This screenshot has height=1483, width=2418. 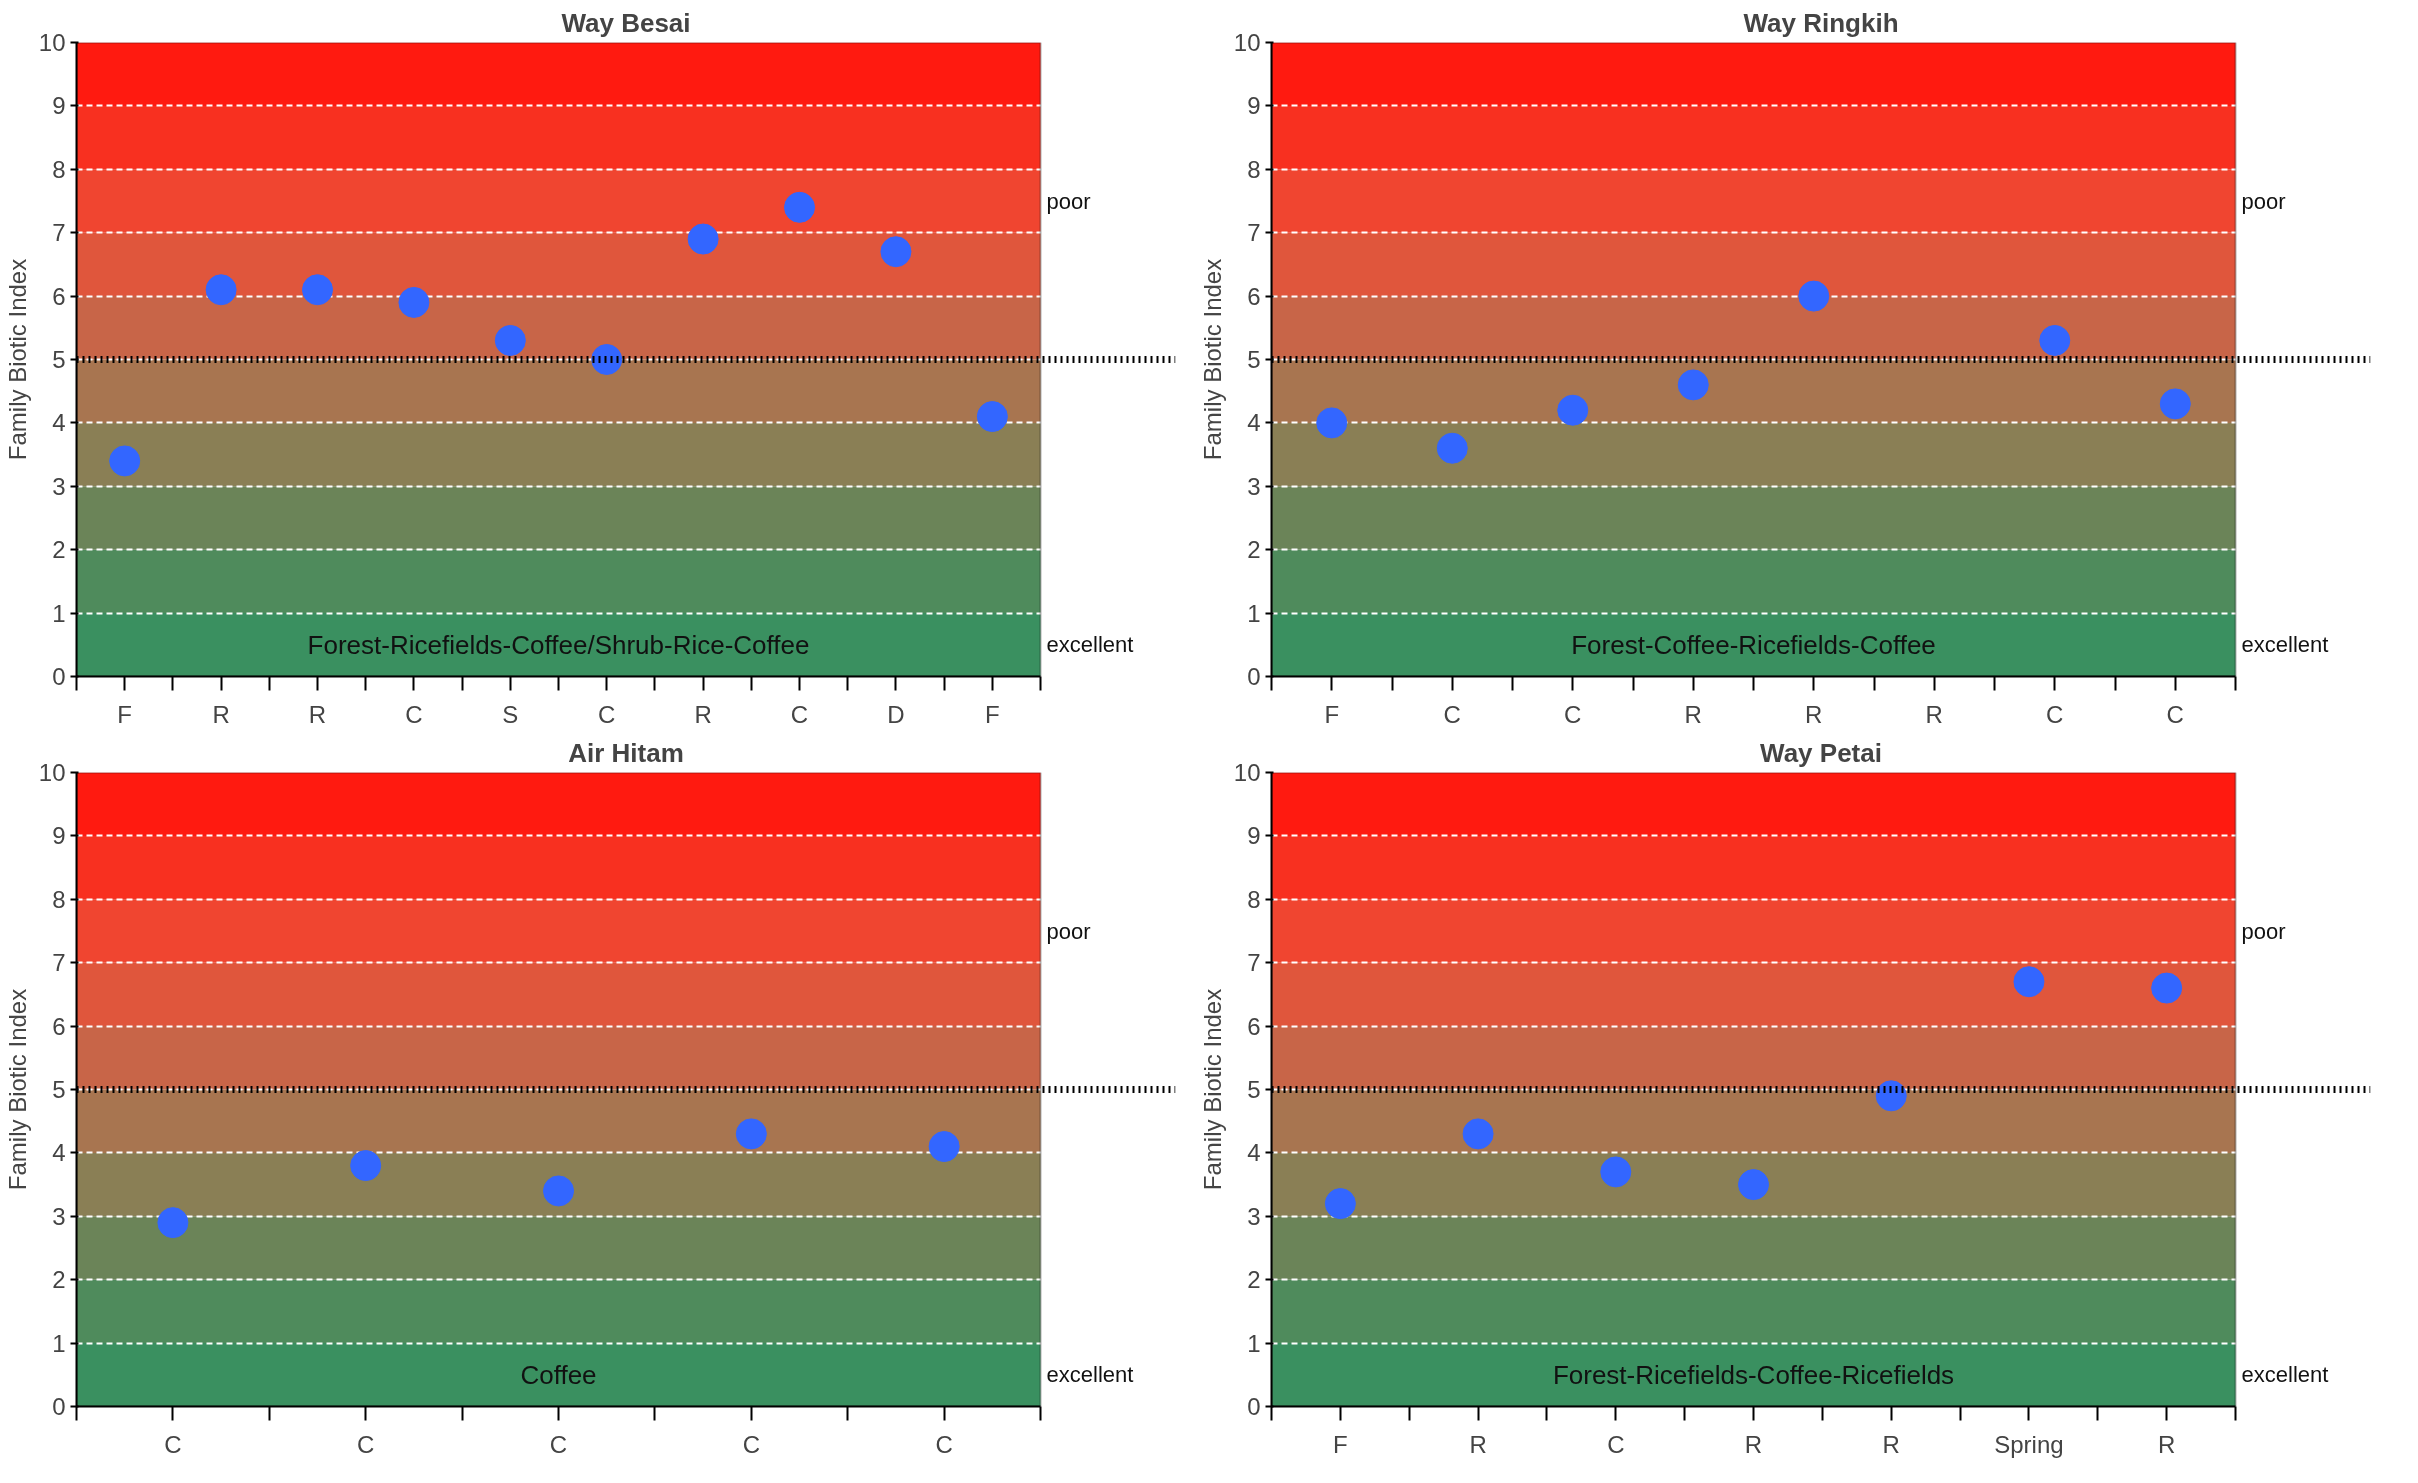 What do you see at coordinates (1753, 644) in the screenshot?
I see `annotation: Forest-Coffee-Ricefields-Coffee` at bounding box center [1753, 644].